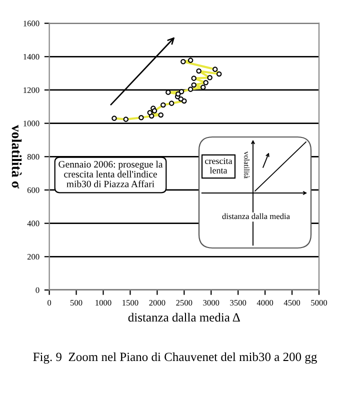  I want to click on y-tick-label: 400, so click(33, 223).